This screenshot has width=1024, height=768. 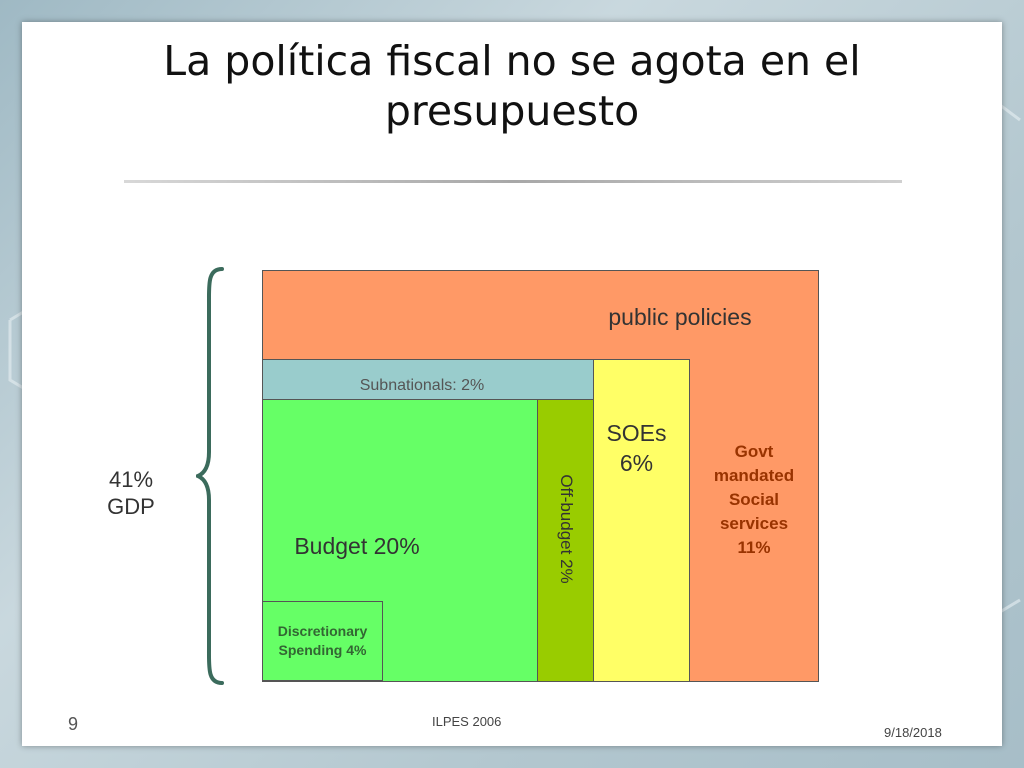 What do you see at coordinates (512, 111) in the screenshot?
I see `slide-title-line-2: presupuesto` at bounding box center [512, 111].